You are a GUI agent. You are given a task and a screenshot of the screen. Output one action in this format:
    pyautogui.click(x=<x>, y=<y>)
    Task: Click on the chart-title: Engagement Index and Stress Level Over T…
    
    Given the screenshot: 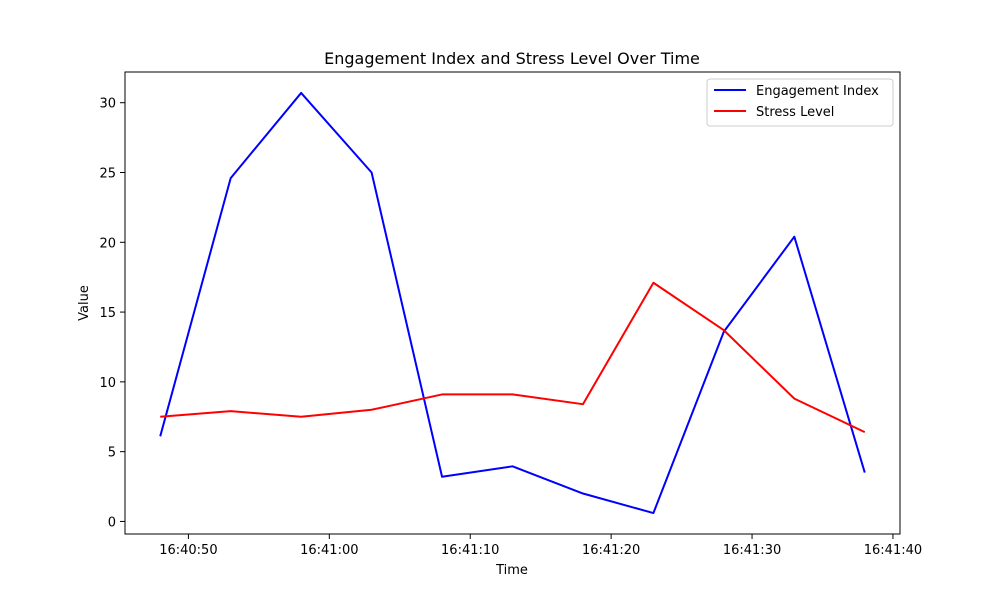 What is the action you would take?
    pyautogui.click(x=512, y=58)
    